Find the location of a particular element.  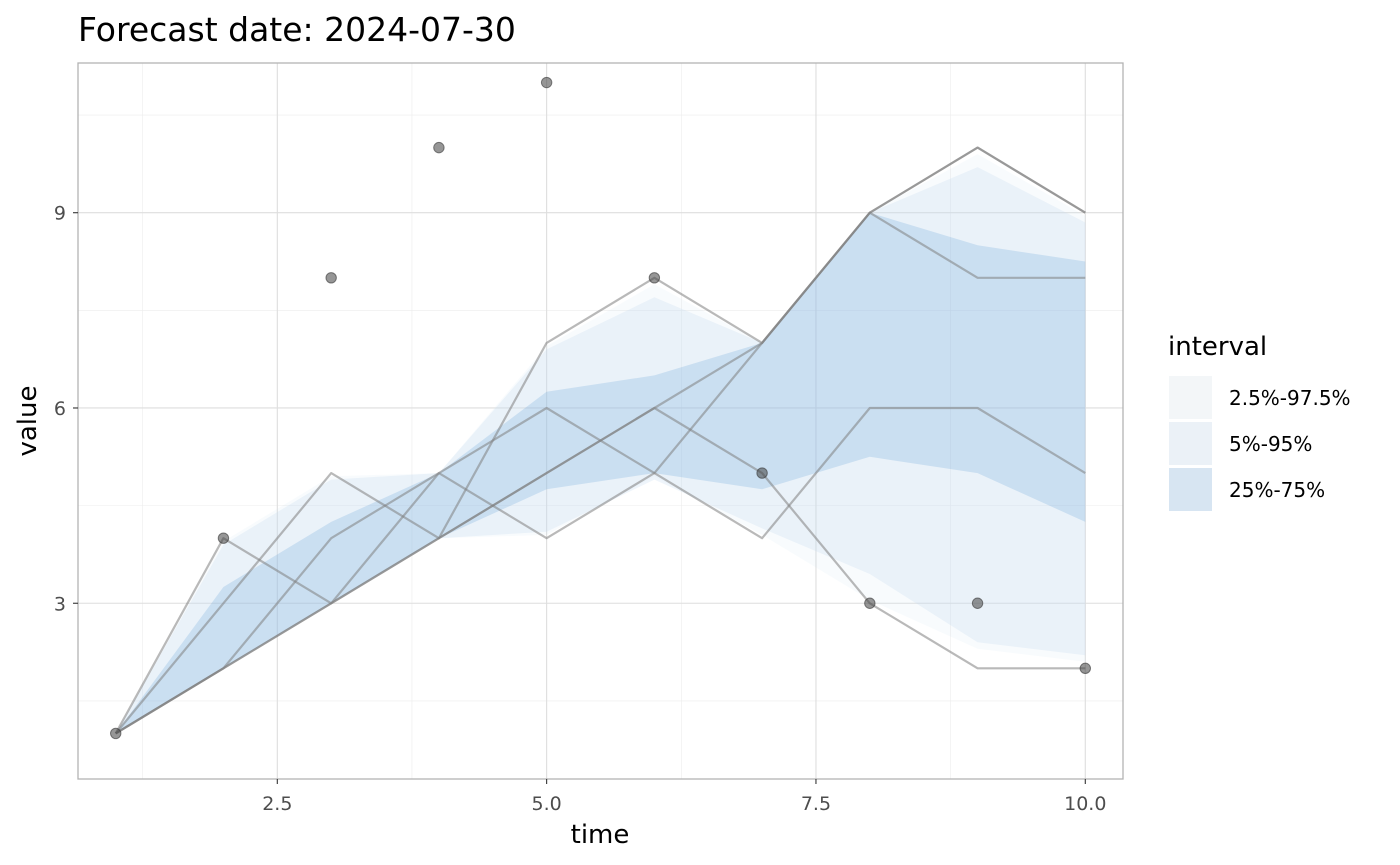

legend-label-1: 5%-95% is located at coordinates (1270, 444).